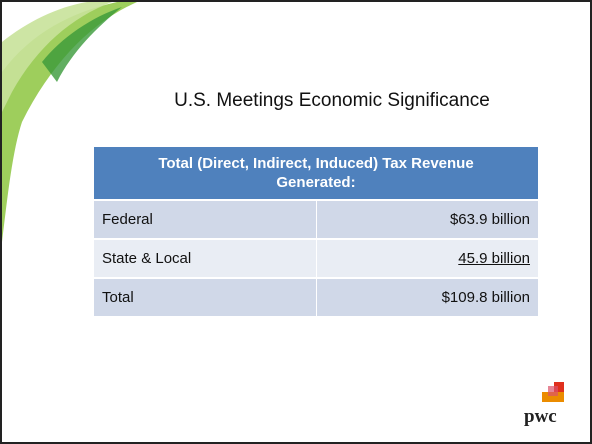  Describe the element at coordinates (540, 416) in the screenshot. I see `logo-text: pwc` at that location.